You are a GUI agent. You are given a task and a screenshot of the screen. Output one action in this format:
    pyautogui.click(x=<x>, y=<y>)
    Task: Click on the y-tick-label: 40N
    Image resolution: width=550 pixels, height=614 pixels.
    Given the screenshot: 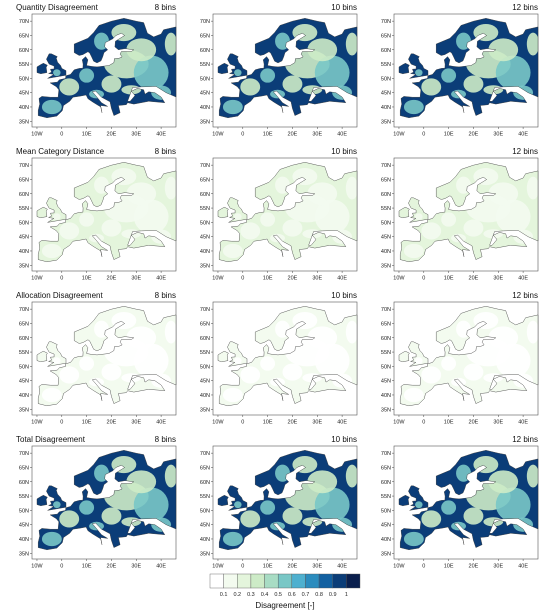 What is the action you would take?
    pyautogui.click(x=386, y=540)
    